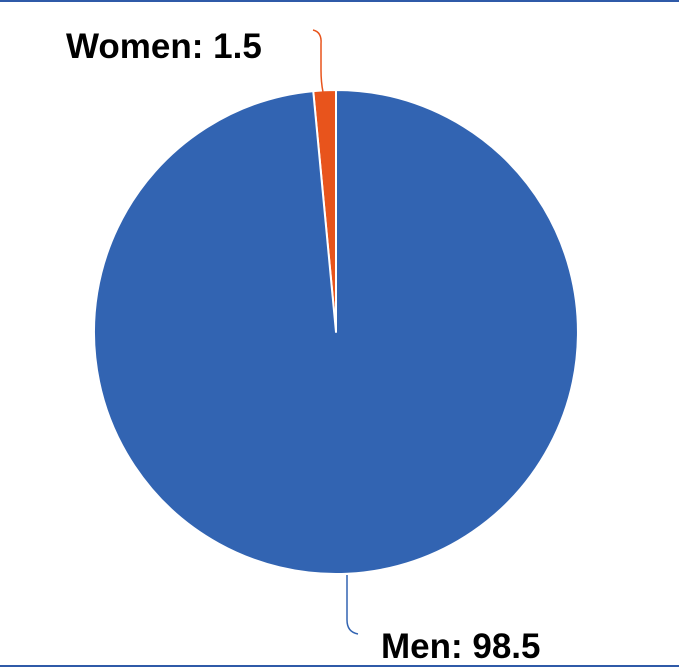 This screenshot has height=667, width=679. Describe the element at coordinates (461, 646) in the screenshot. I see `data-label-men: Men: 98.5` at that location.